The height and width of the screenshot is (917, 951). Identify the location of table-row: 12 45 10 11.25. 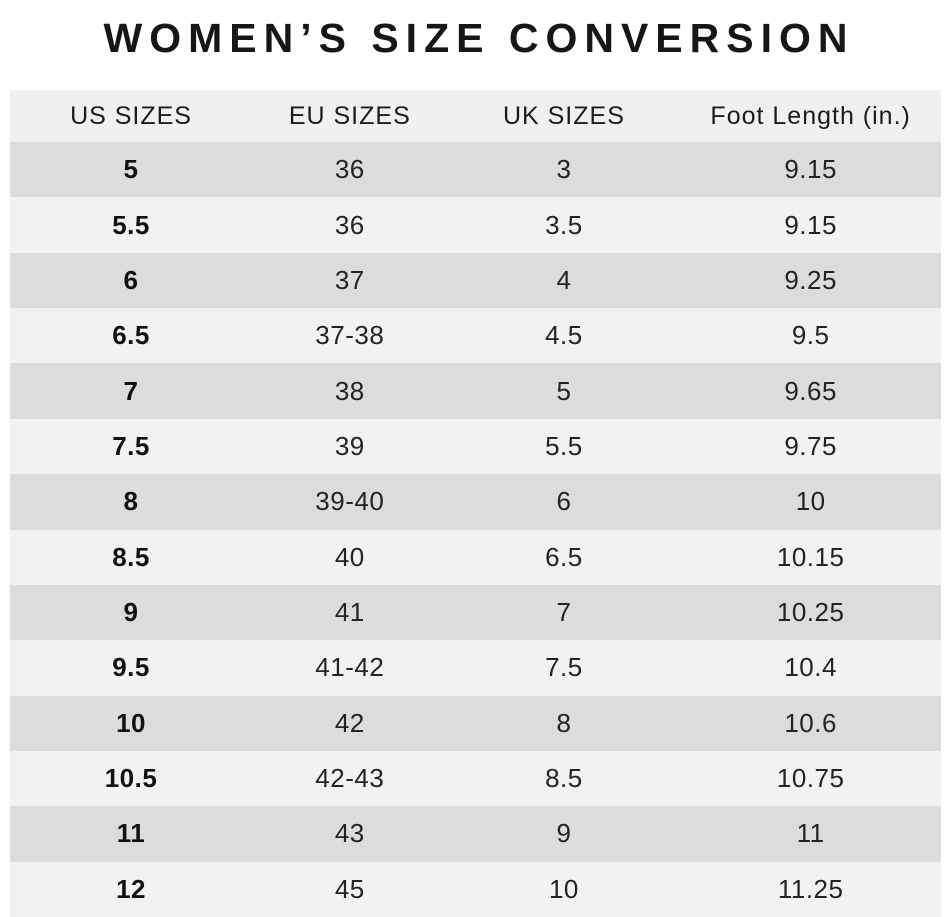
(475, 889).